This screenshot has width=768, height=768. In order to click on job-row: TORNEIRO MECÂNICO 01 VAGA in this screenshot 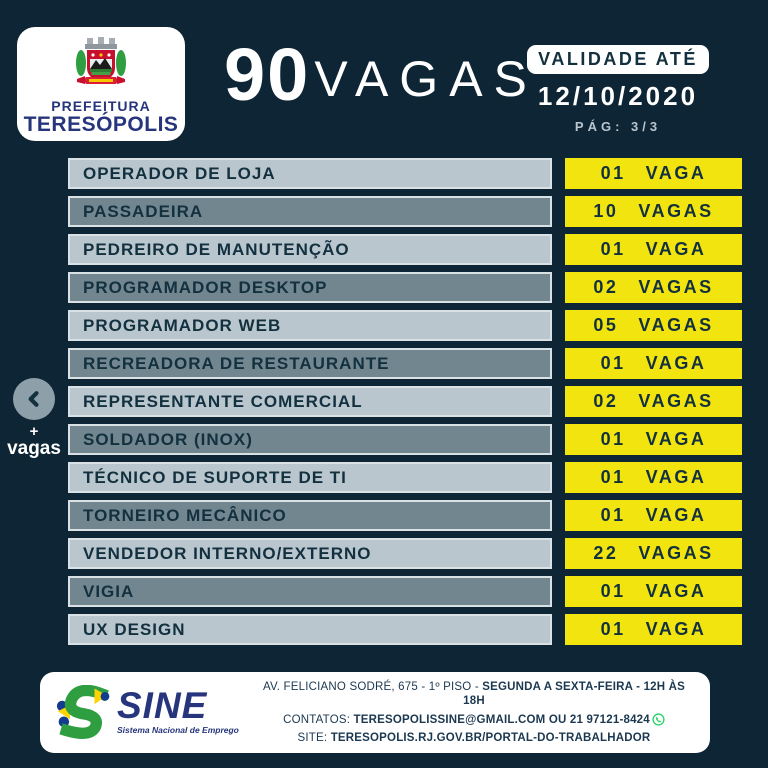, I will do `click(405, 515)`.